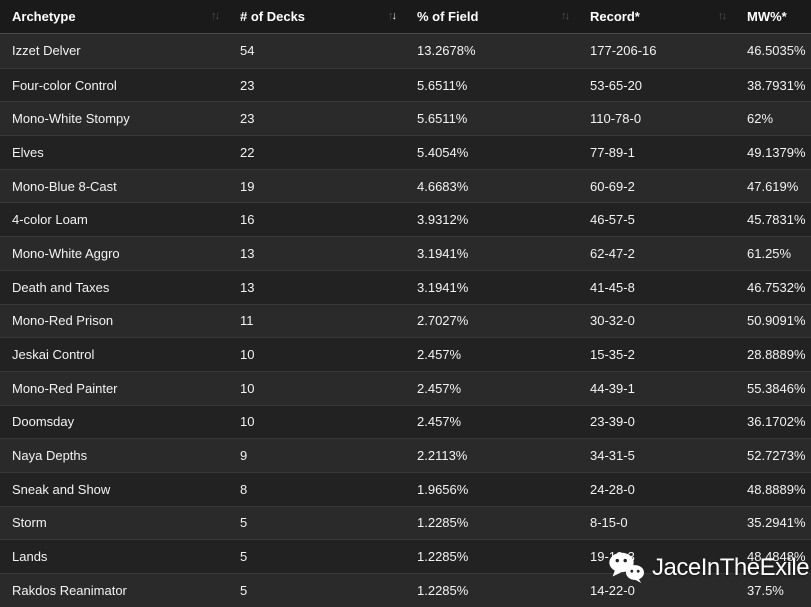  What do you see at coordinates (244, 456) in the screenshot?
I see `cell-decks: 9` at bounding box center [244, 456].